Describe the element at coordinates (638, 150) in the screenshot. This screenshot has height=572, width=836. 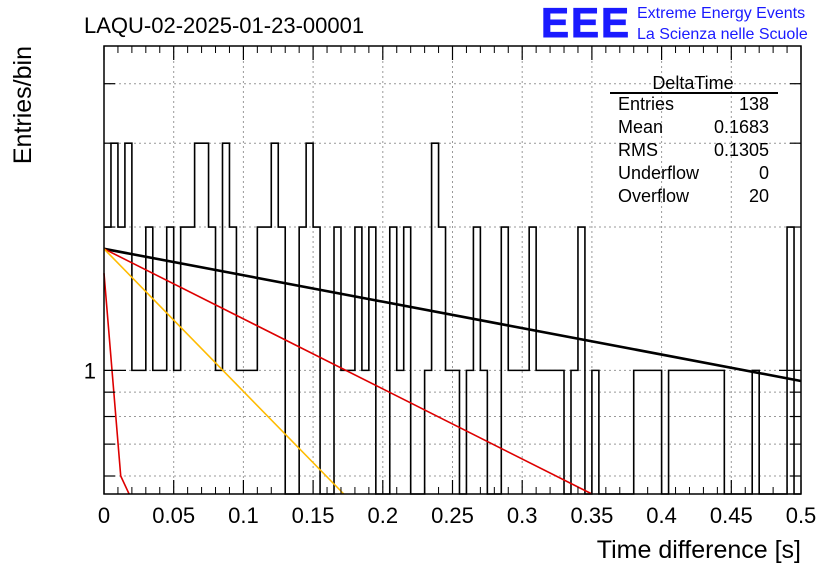
I see `stats-label-rms: RMS` at that location.